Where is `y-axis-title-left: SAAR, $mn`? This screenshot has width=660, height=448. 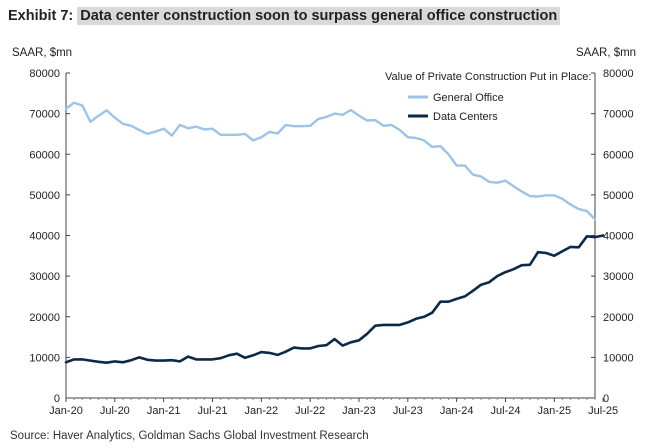 y-axis-title-left: SAAR, $mn is located at coordinates (42, 53).